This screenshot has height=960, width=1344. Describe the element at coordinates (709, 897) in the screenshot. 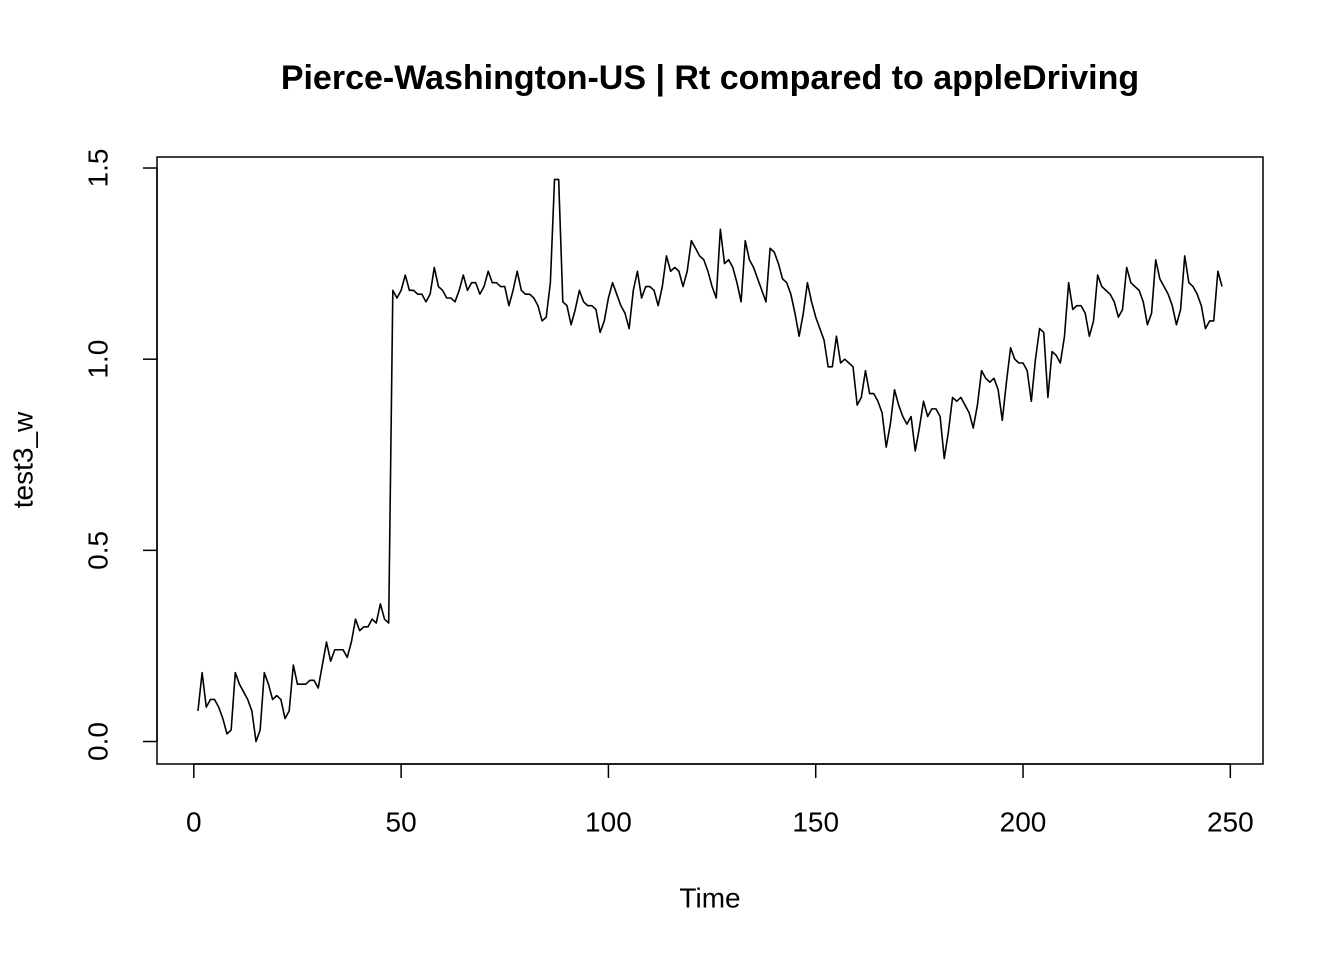

I see `x-axis-label: Time` at that location.